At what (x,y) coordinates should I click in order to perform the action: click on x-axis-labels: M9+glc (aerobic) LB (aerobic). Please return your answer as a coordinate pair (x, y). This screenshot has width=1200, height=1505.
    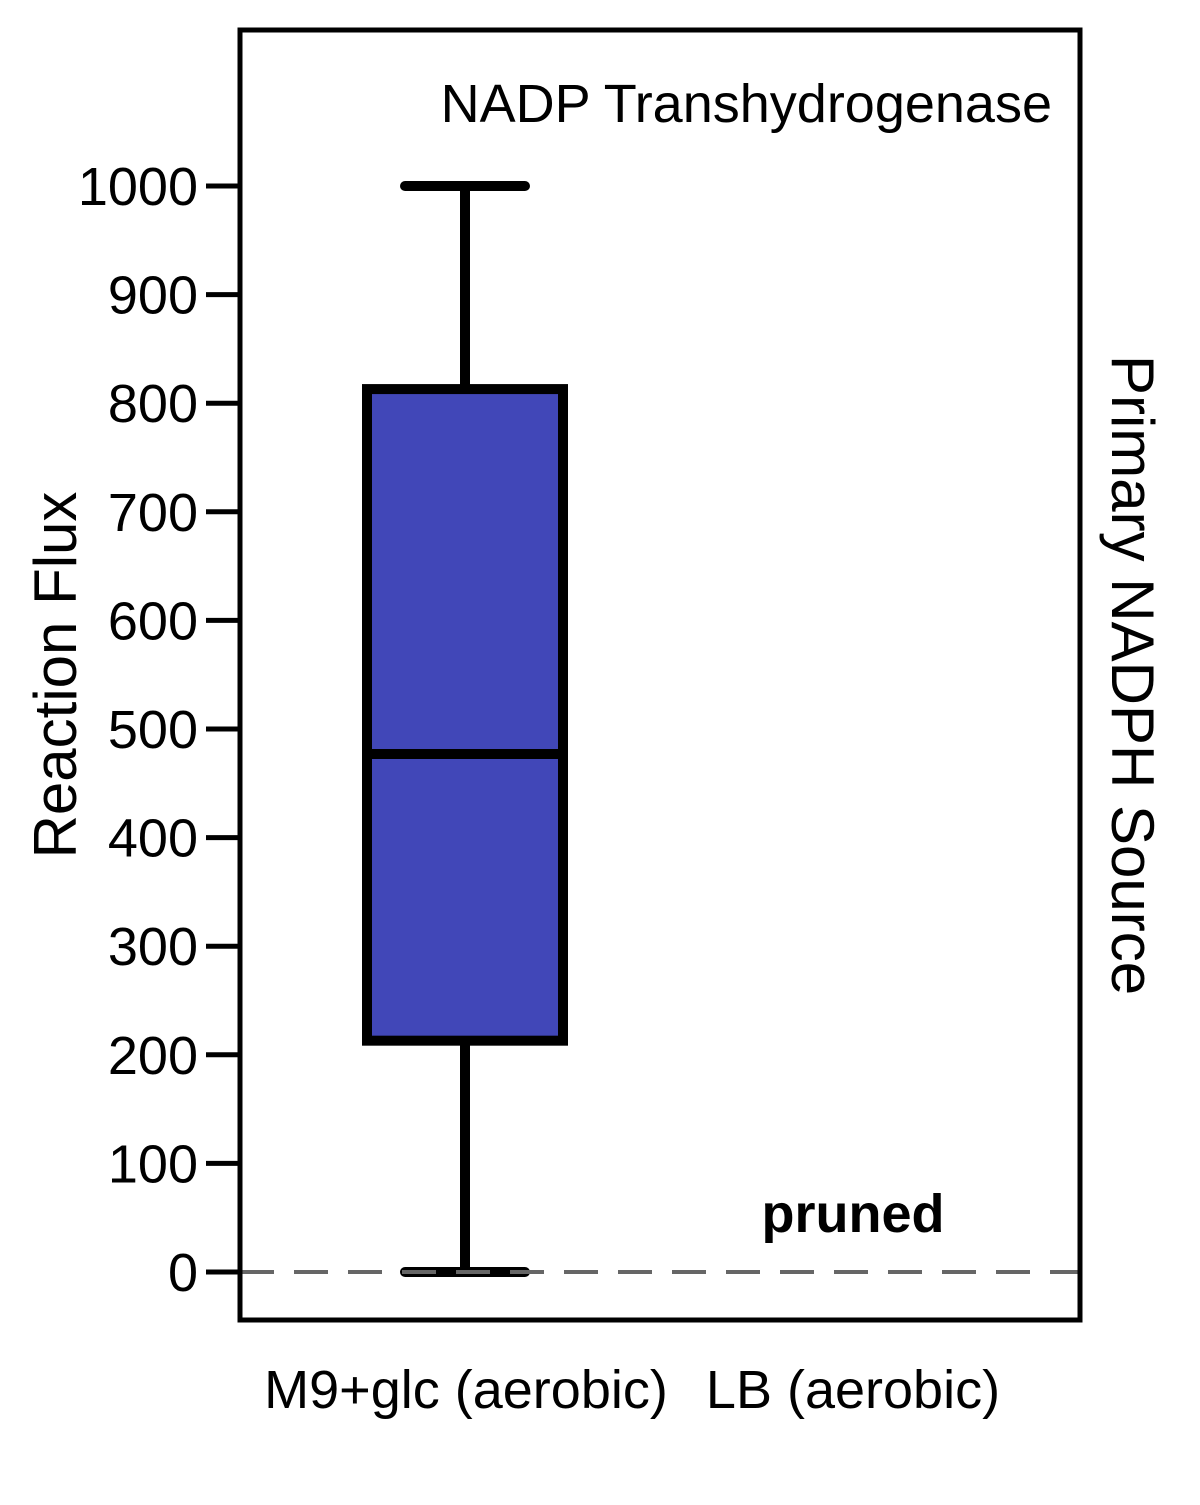
    Looking at the image, I should click on (632, 1390).